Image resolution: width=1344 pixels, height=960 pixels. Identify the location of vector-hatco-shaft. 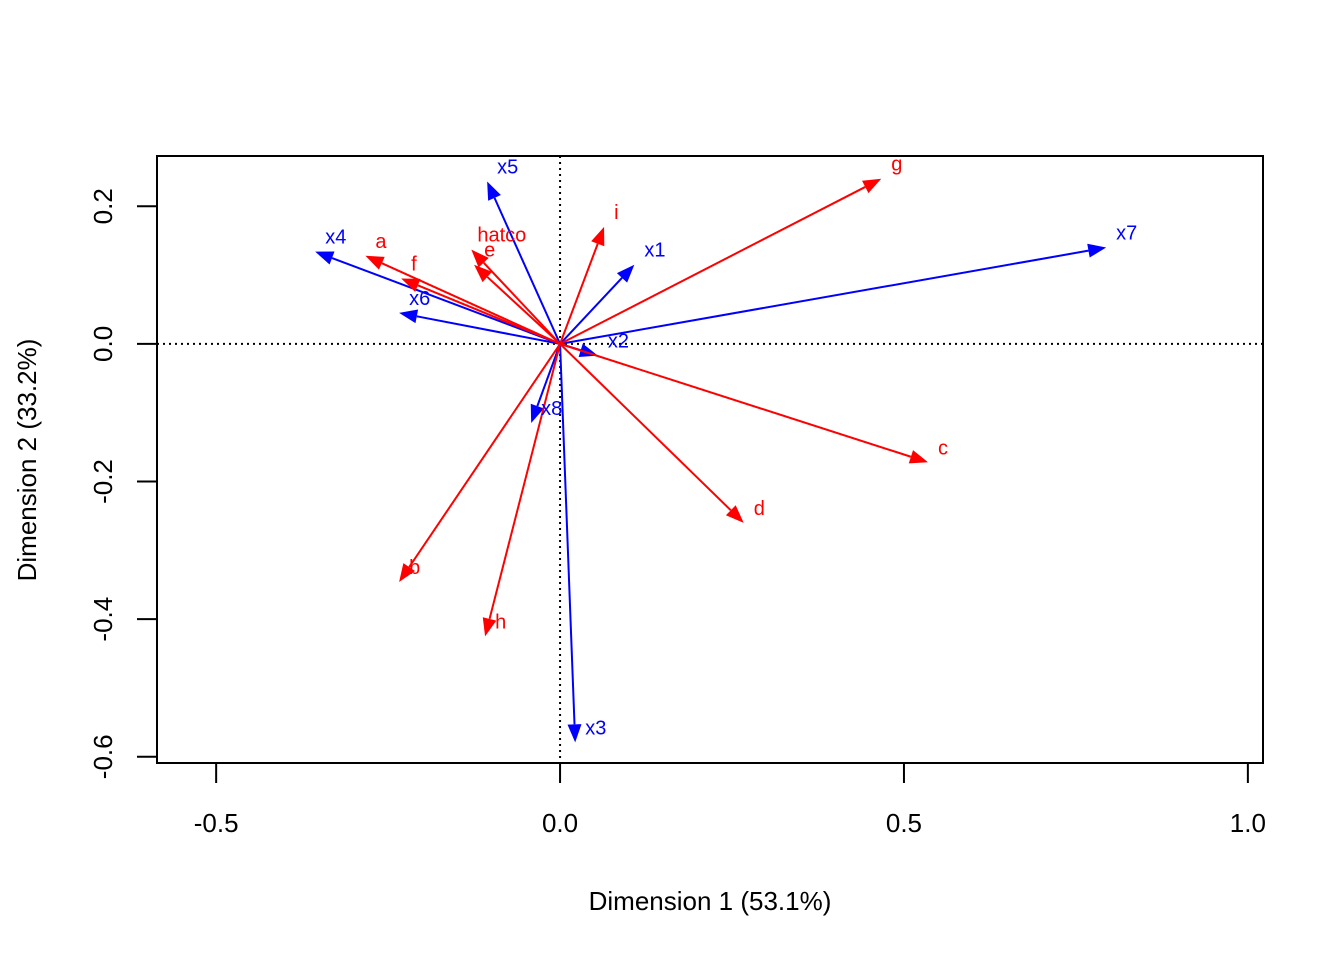
(521, 303).